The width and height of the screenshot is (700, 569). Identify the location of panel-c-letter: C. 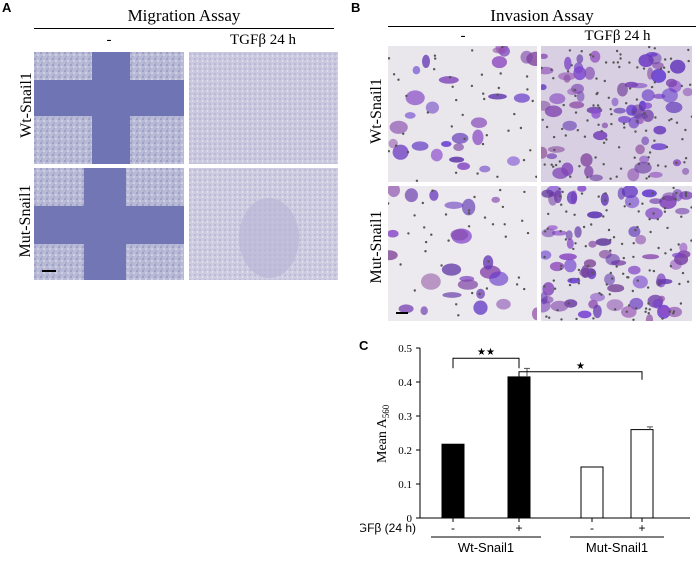
(364, 345).